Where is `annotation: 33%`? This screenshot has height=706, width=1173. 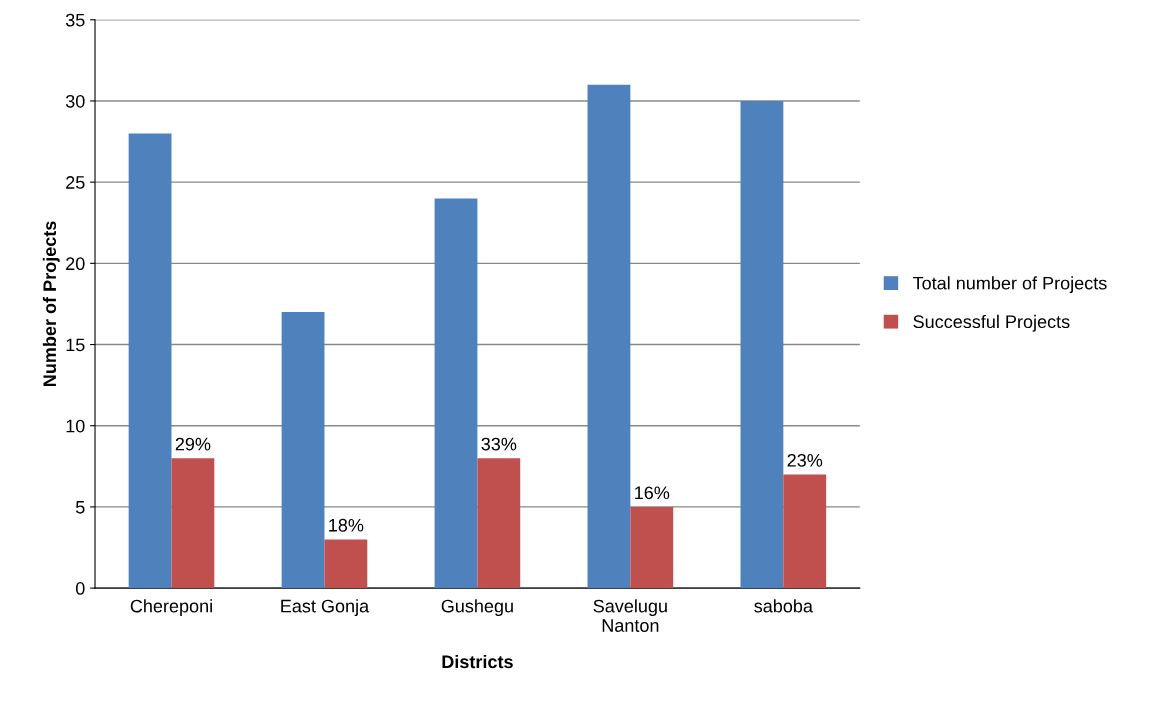
annotation: 33% is located at coordinates (499, 444).